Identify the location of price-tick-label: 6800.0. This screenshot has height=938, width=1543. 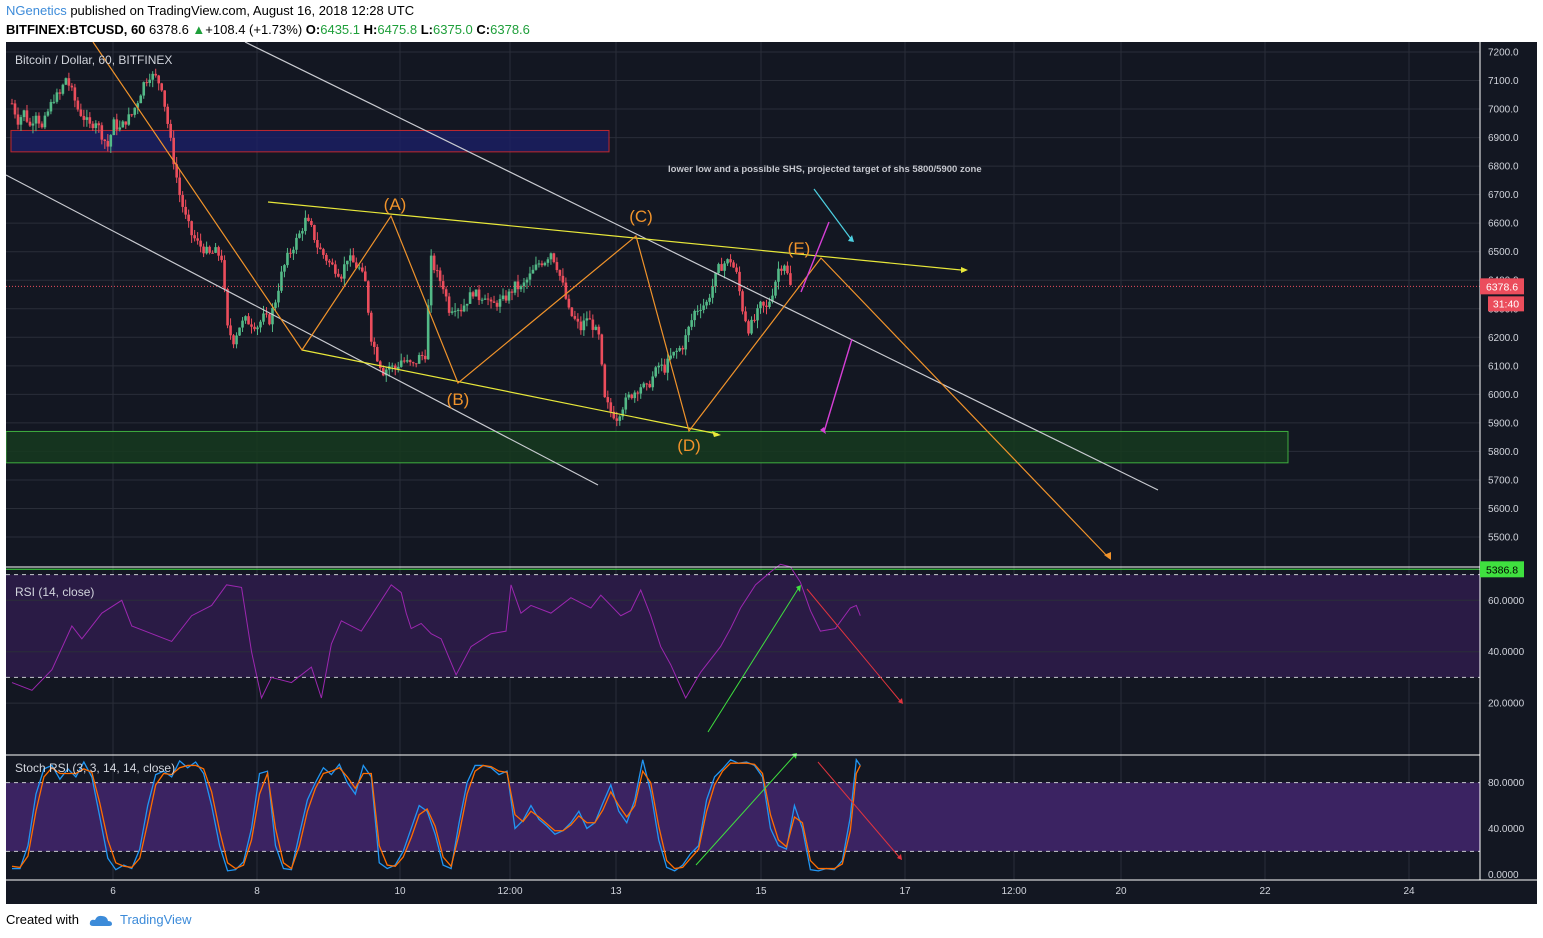
(1503, 167).